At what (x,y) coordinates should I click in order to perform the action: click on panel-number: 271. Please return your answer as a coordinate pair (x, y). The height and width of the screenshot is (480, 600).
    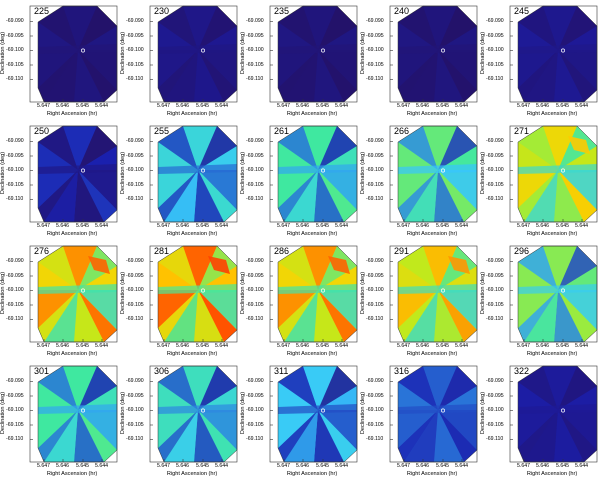
    Looking at the image, I should click on (522, 131).